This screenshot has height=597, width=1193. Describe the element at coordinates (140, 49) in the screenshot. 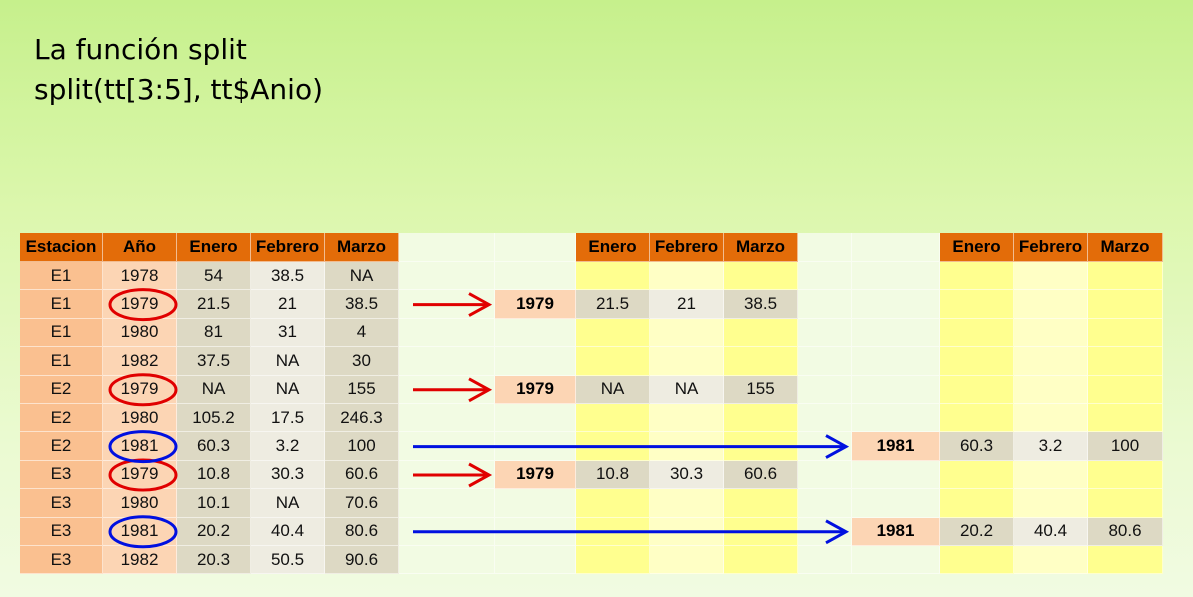

I see `title-line-1: La función split` at that location.